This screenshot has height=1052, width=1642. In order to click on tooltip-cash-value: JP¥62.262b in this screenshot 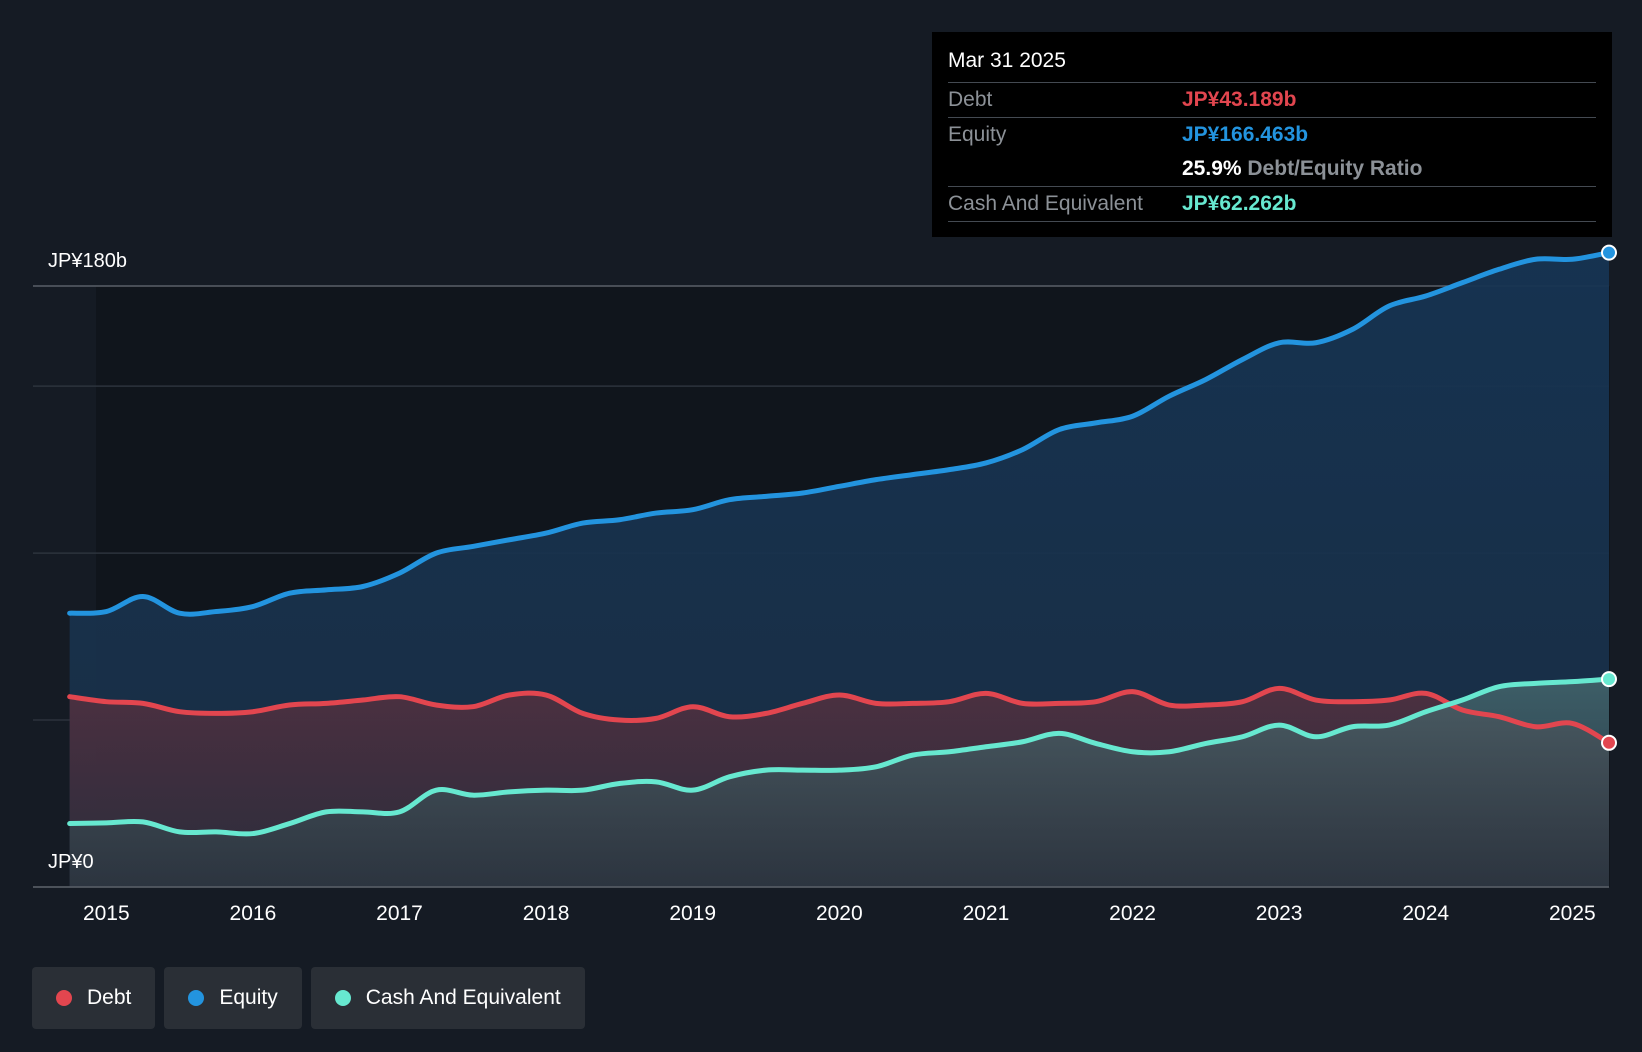, I will do `click(1239, 203)`.